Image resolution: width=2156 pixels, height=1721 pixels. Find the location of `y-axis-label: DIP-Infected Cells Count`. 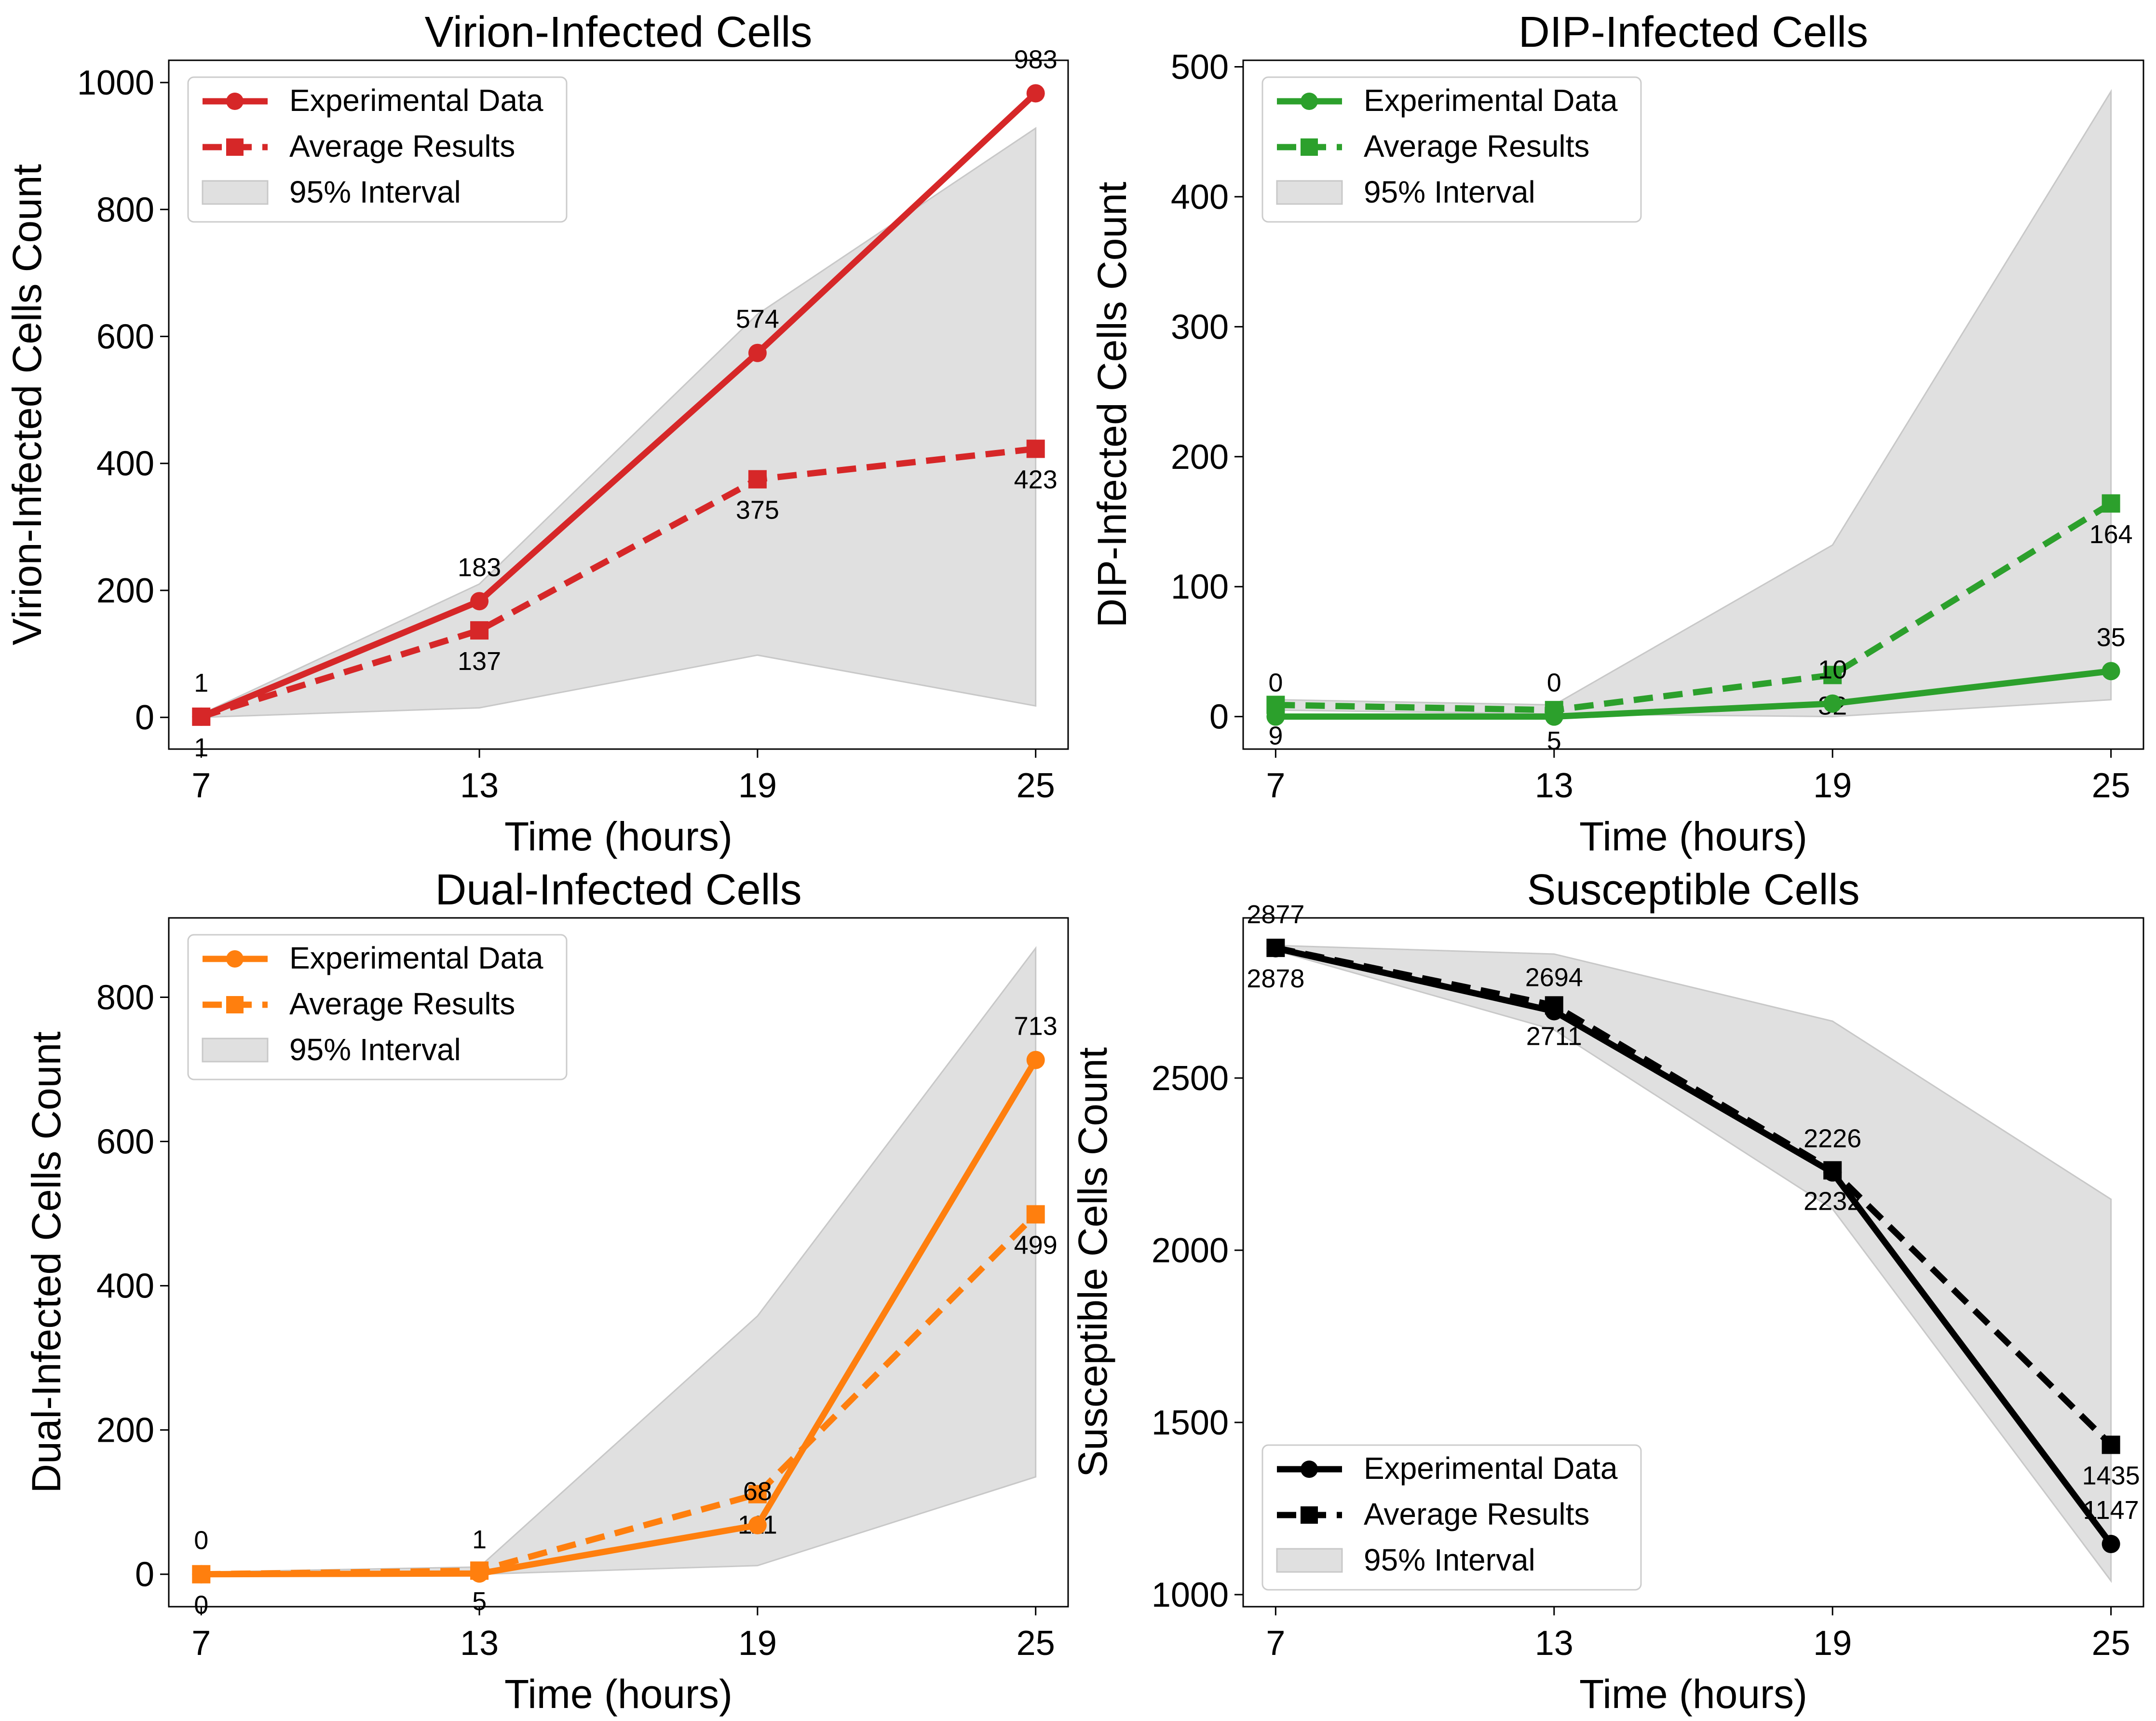

y-axis-label: DIP-Infected Cells Count is located at coordinates (1112, 405).